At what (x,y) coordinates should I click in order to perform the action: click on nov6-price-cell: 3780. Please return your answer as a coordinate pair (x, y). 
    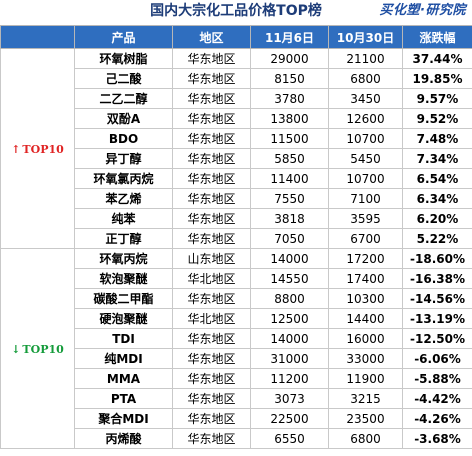
    Looking at the image, I should click on (289, 98).